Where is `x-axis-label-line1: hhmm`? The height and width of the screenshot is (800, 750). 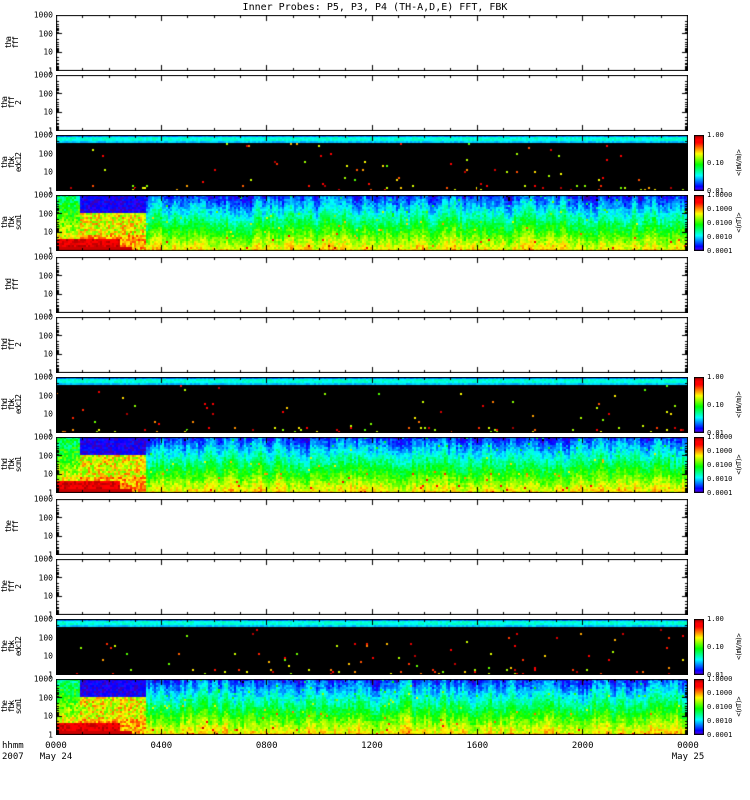
x-axis-label-line1: hhmm is located at coordinates (13, 746).